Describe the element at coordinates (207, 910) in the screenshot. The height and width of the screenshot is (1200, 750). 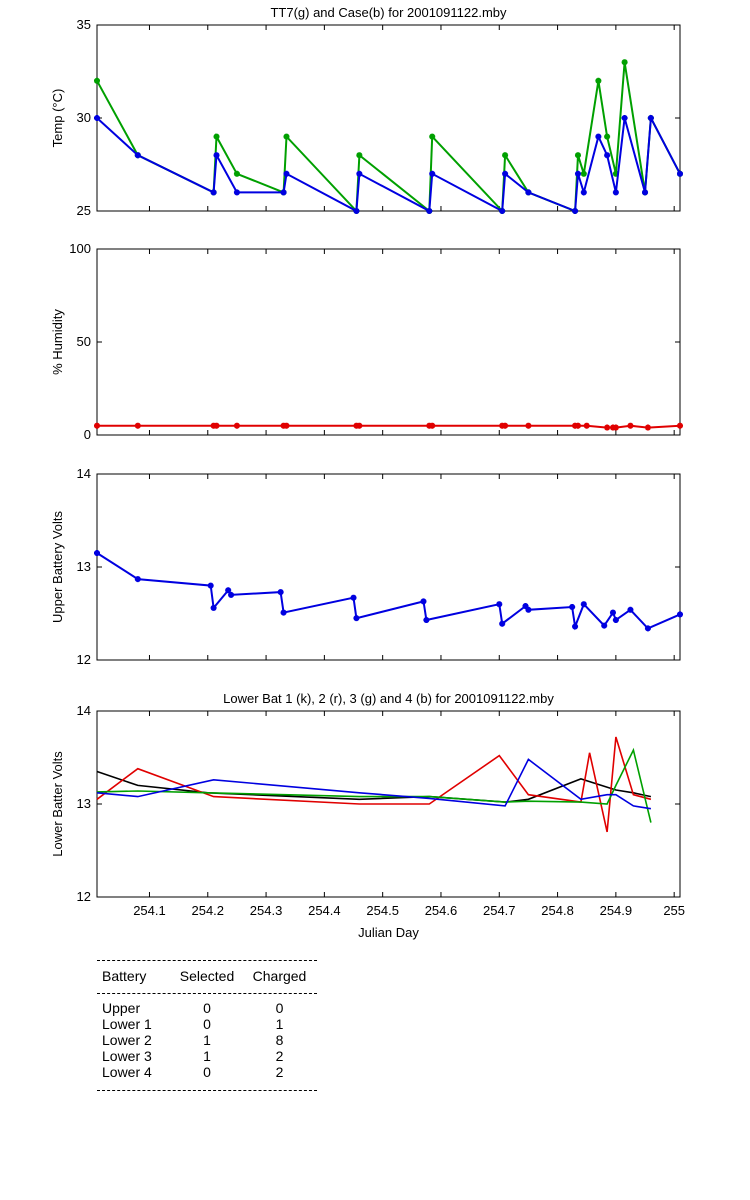
I see `x-tick-label: 254.2` at that location.